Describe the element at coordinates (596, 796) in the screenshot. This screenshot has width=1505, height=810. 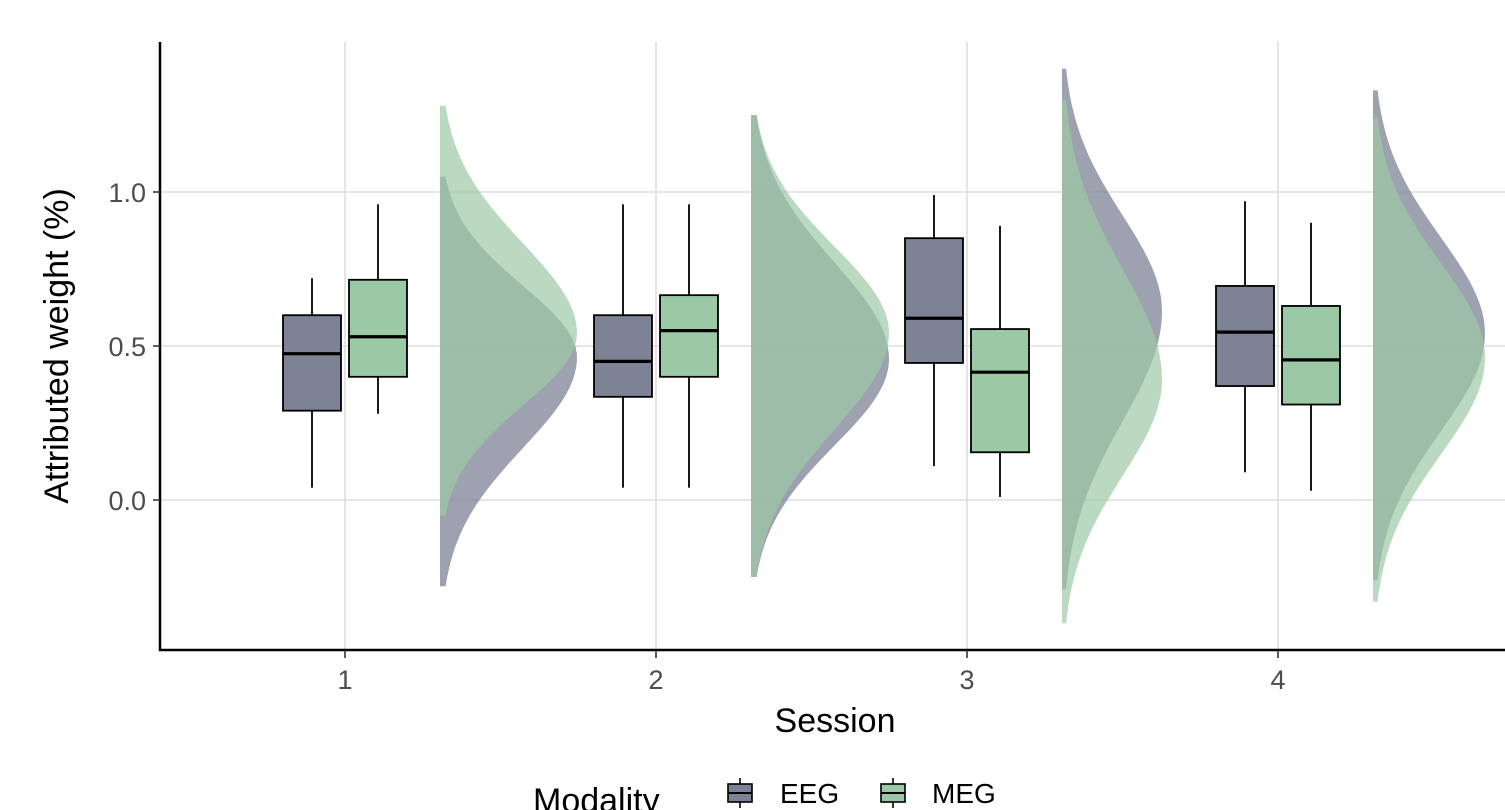
I see `legend-title: Modality` at that location.